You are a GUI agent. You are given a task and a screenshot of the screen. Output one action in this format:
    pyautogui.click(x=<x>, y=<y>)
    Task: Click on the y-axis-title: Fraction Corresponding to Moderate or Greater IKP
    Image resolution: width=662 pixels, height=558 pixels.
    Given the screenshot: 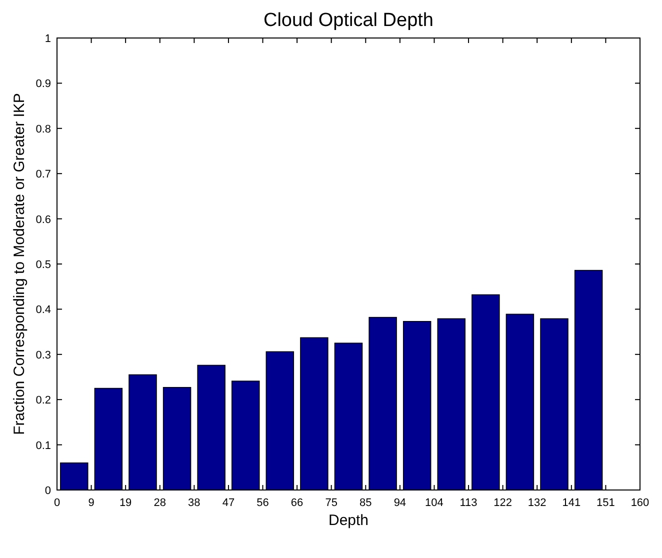 What is the action you would take?
    pyautogui.click(x=19, y=264)
    